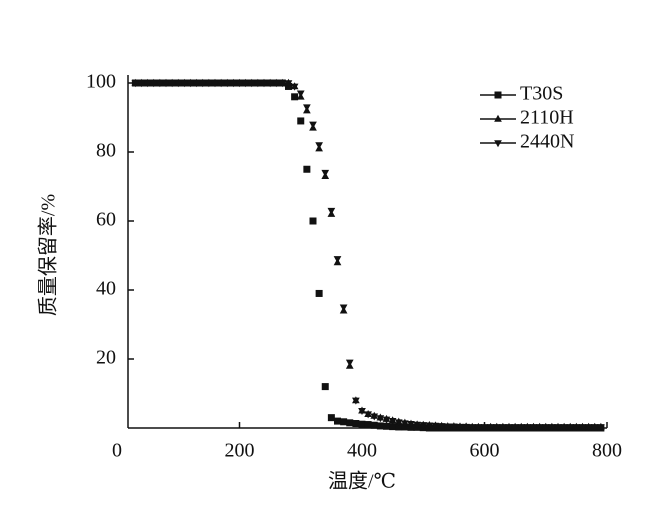 This screenshot has height=525, width=650. Describe the element at coordinates (362, 481) in the screenshot. I see `x-axis-label: 温度/℃` at that location.